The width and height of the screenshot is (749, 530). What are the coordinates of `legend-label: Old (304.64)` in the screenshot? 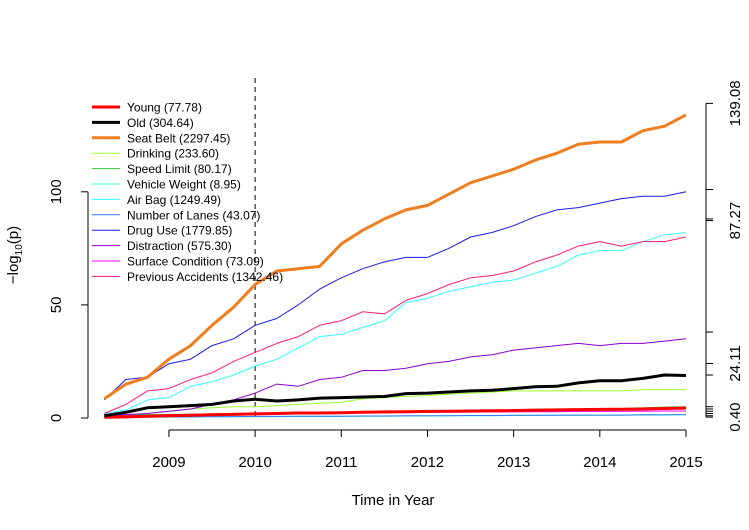 It's located at (160, 123).